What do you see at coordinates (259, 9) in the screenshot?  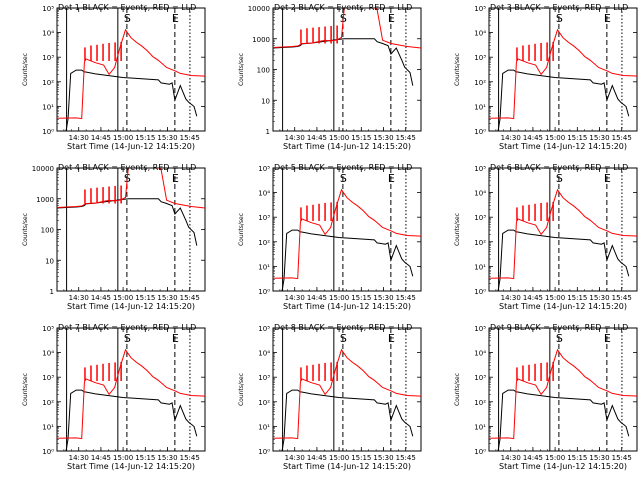 I see `y-tick-label: 10000` at bounding box center [259, 9].